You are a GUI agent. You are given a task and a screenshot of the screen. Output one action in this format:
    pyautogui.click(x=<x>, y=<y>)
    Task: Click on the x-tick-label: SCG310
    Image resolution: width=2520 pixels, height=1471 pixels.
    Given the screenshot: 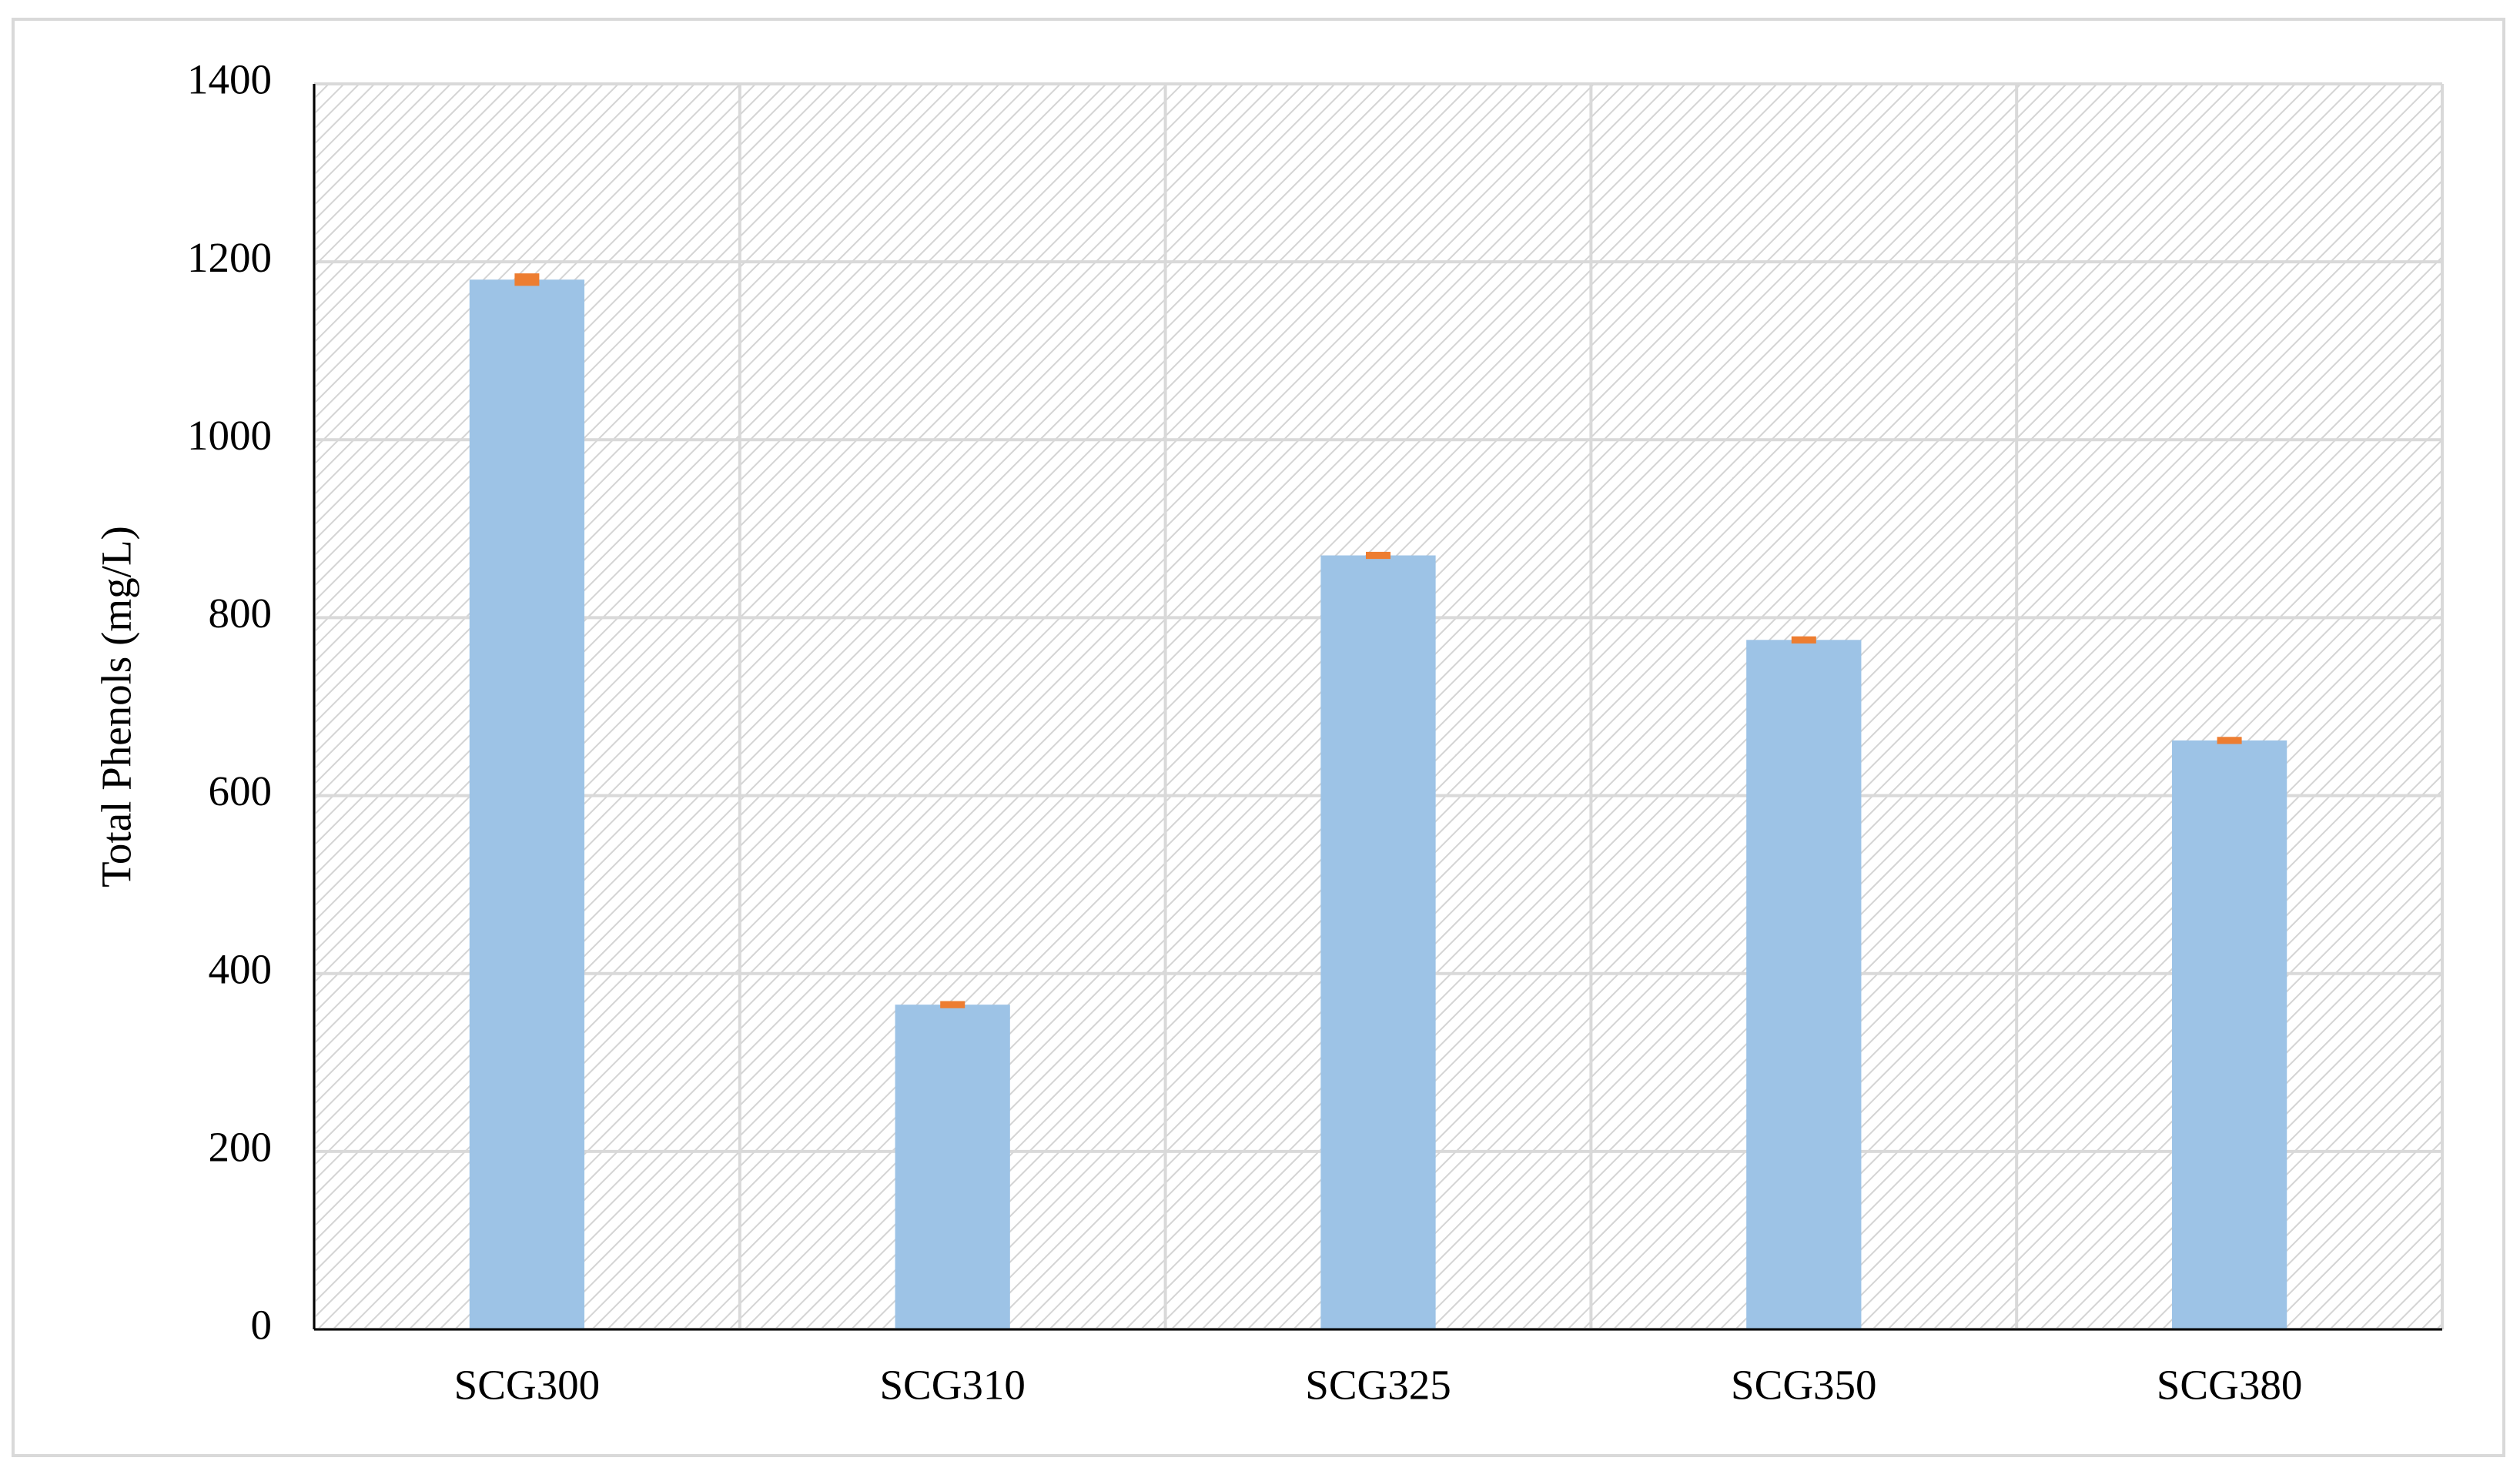 What is the action you would take?
    pyautogui.click(x=952, y=1386)
    